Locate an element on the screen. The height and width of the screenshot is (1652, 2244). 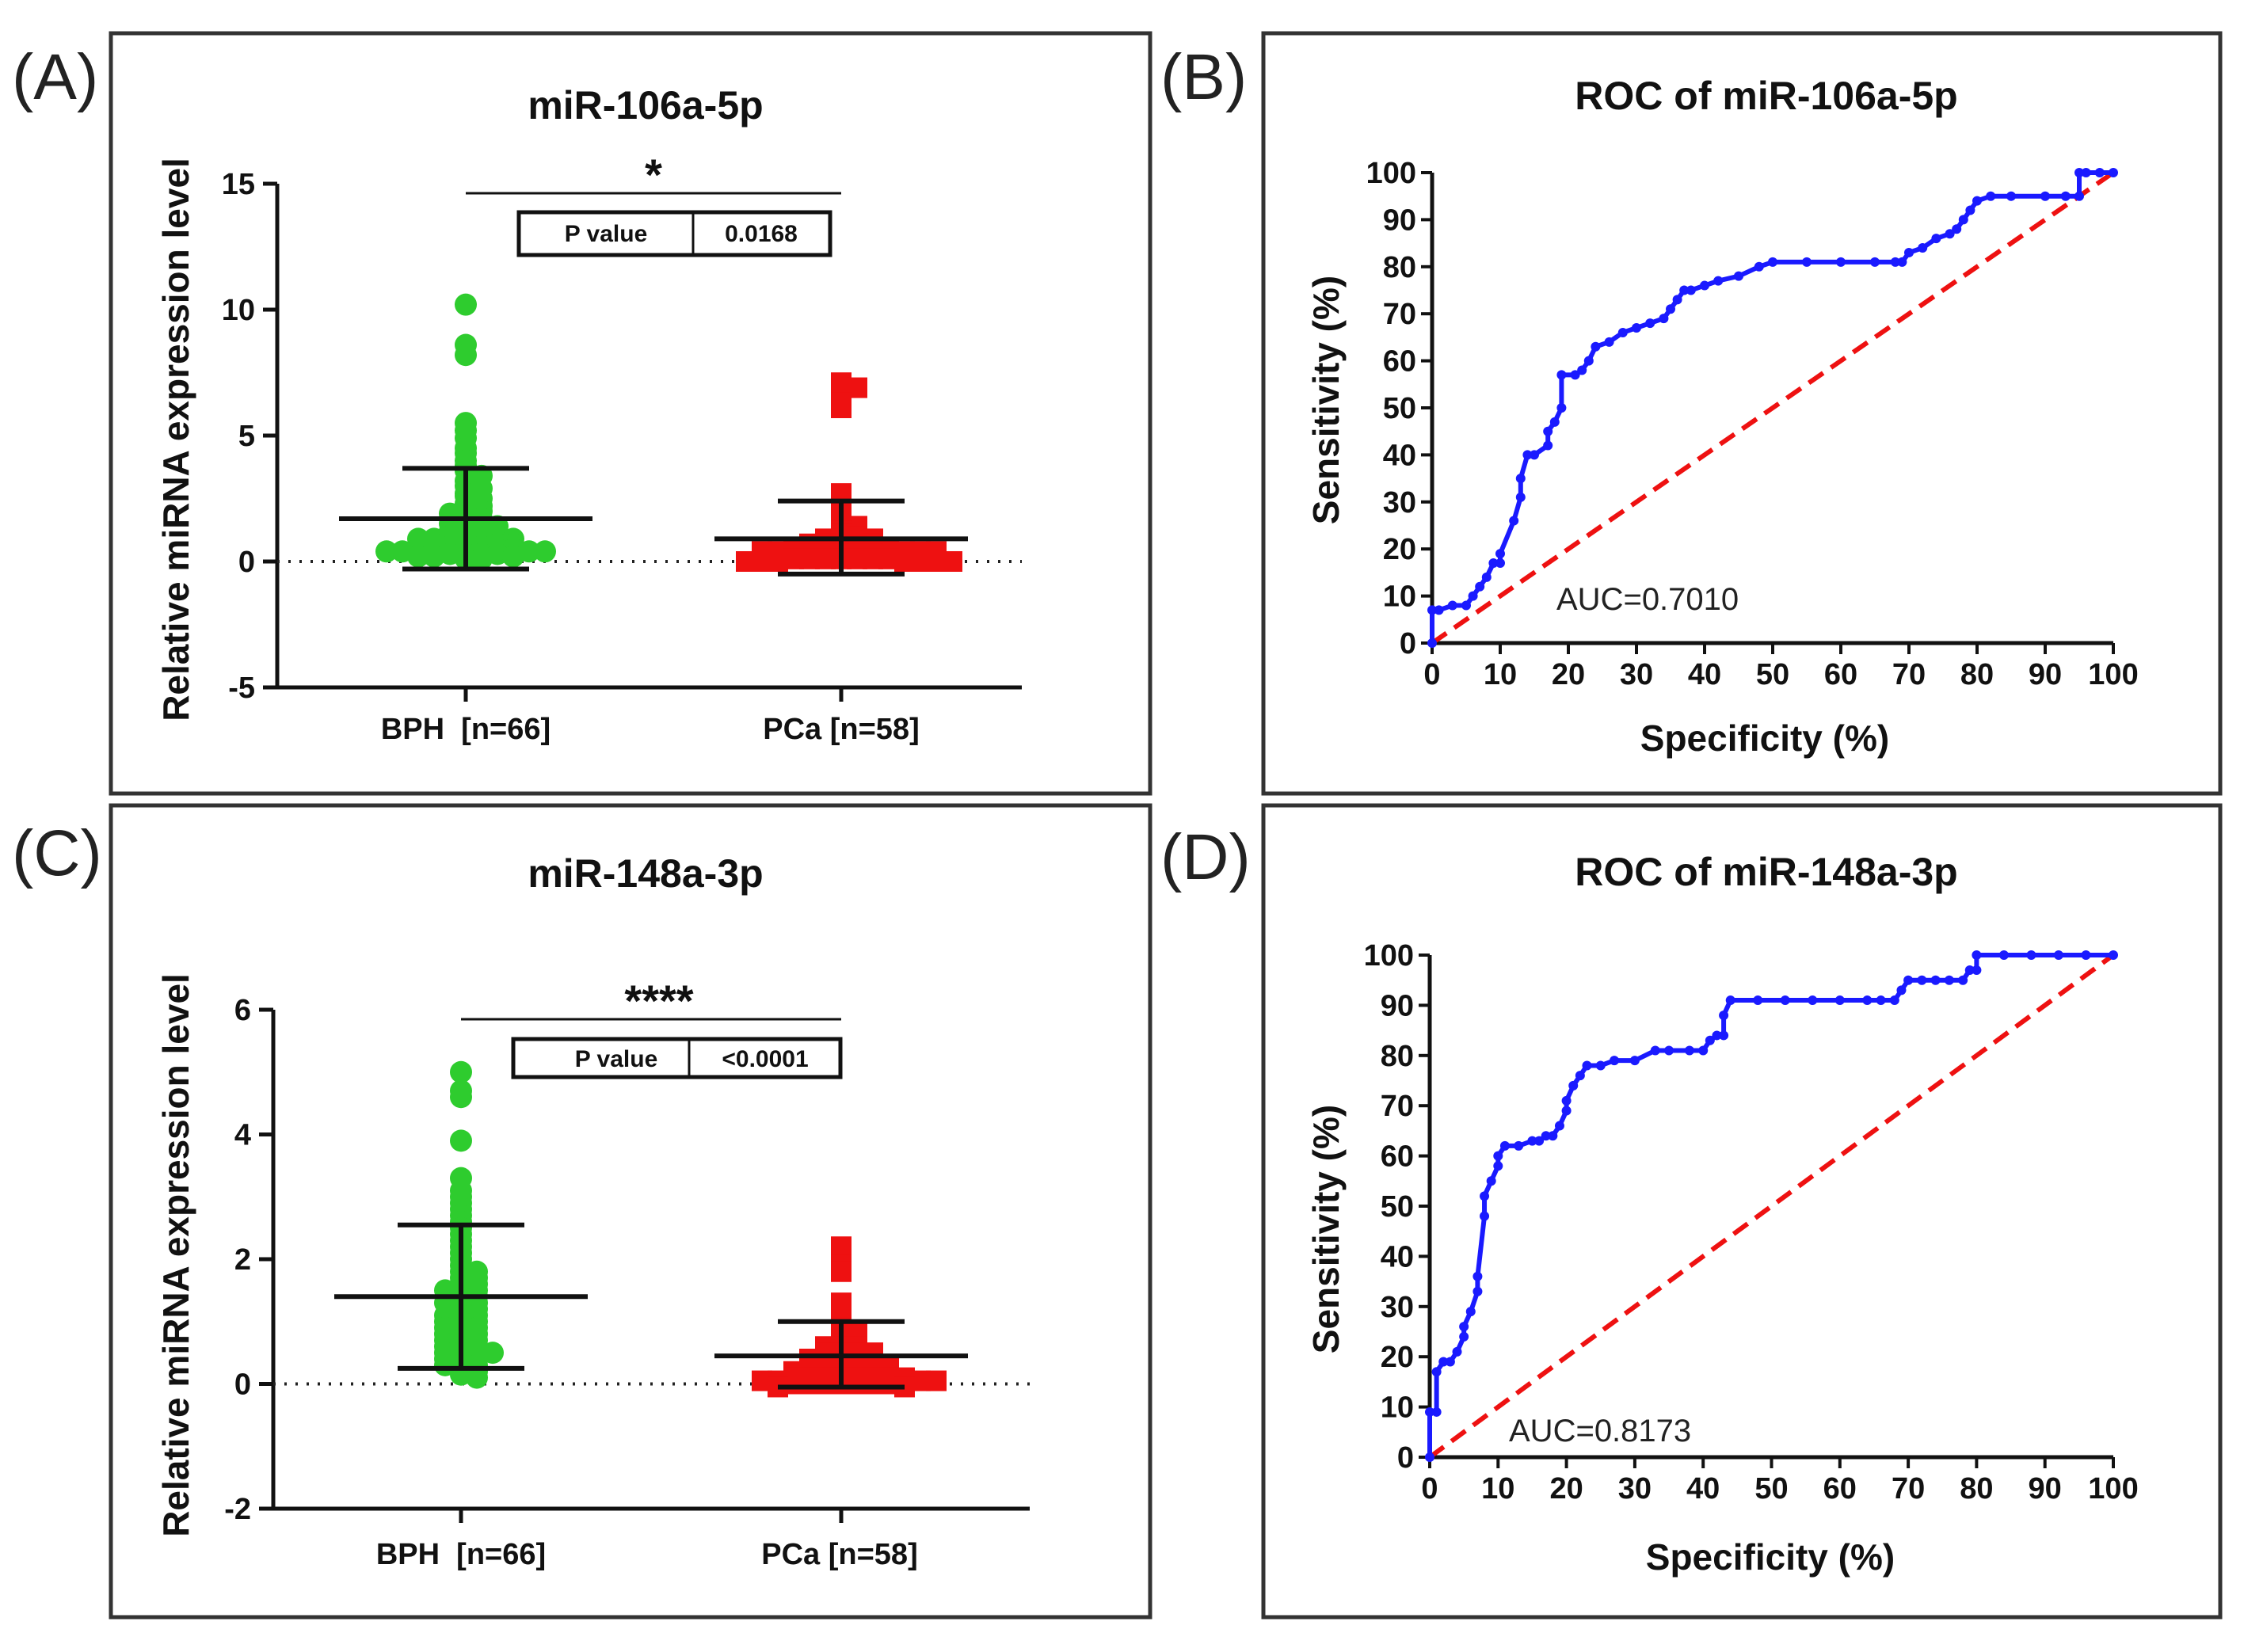
chart-d-xtick-label: 100 is located at coordinates (2113, 1488).